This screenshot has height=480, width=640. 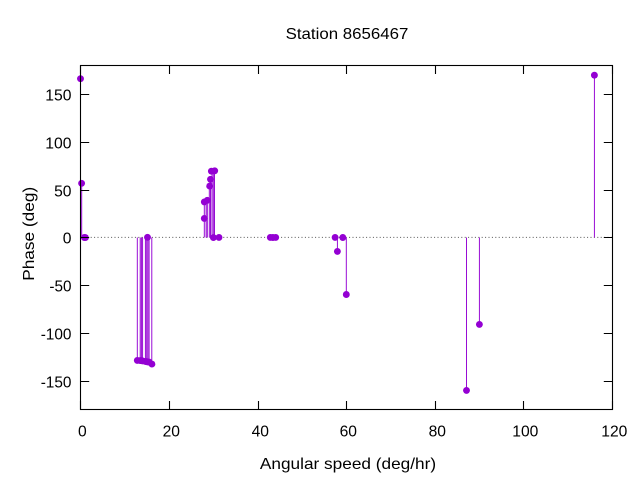 I want to click on svg-text: 80, so click(x=437, y=432).